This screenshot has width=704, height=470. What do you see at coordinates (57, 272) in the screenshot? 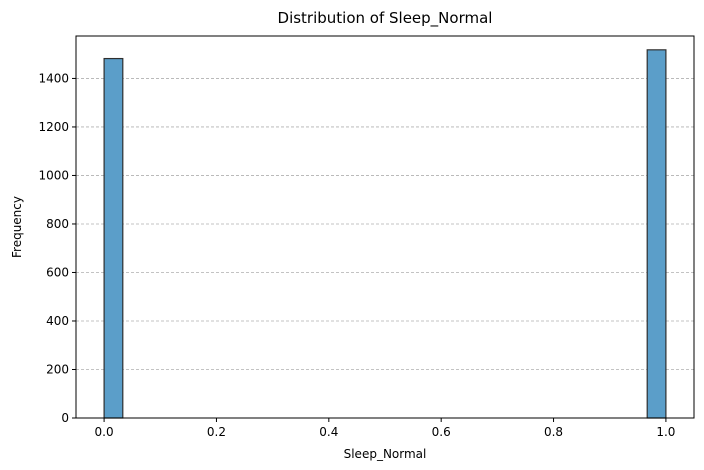
I see `y-tick-label: 600` at bounding box center [57, 272].